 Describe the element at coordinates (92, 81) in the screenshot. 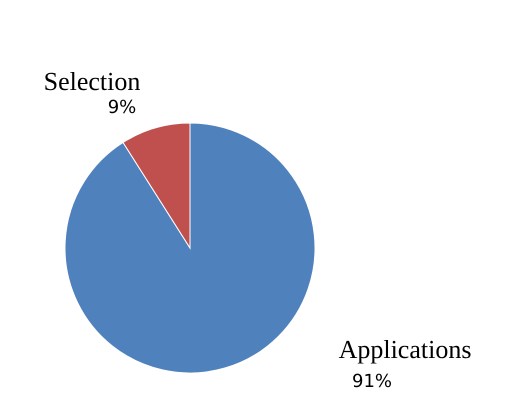

I see `slice-label: Selection` at that location.